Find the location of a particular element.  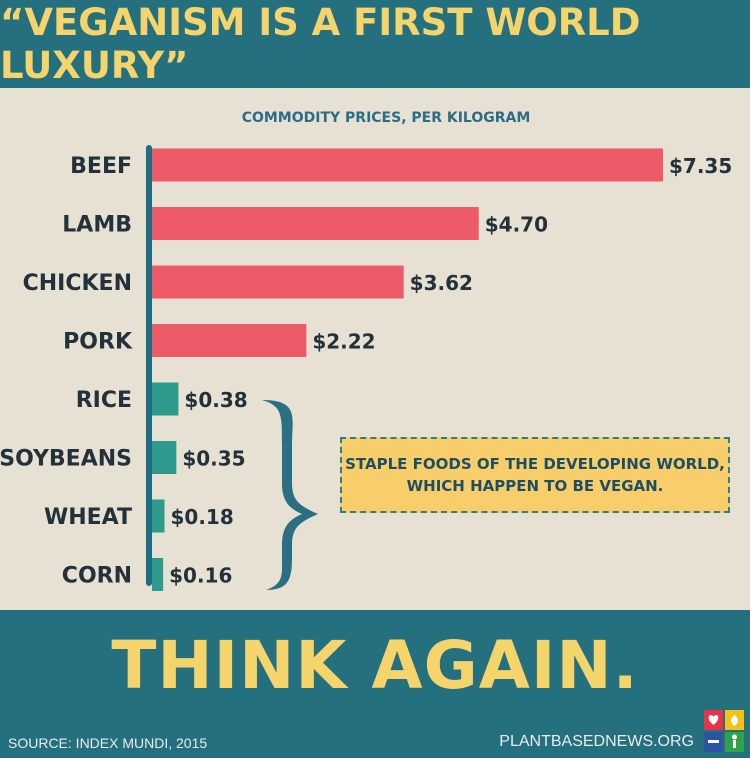

bar-soybeans is located at coordinates (164, 457).